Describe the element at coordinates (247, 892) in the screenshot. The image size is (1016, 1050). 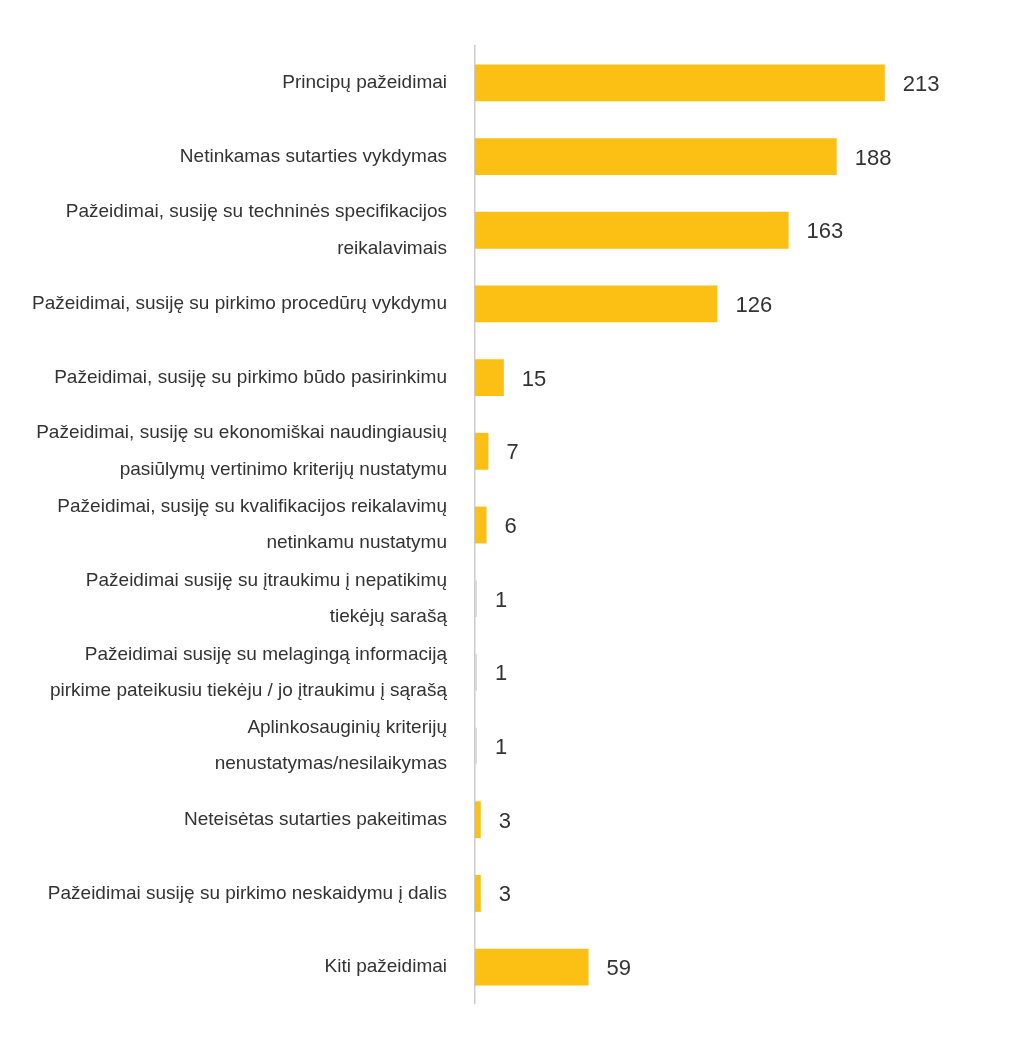
I see `y-tick-label: Pažeidimai susiję su pirkimo neskaidymu į dalis` at that location.